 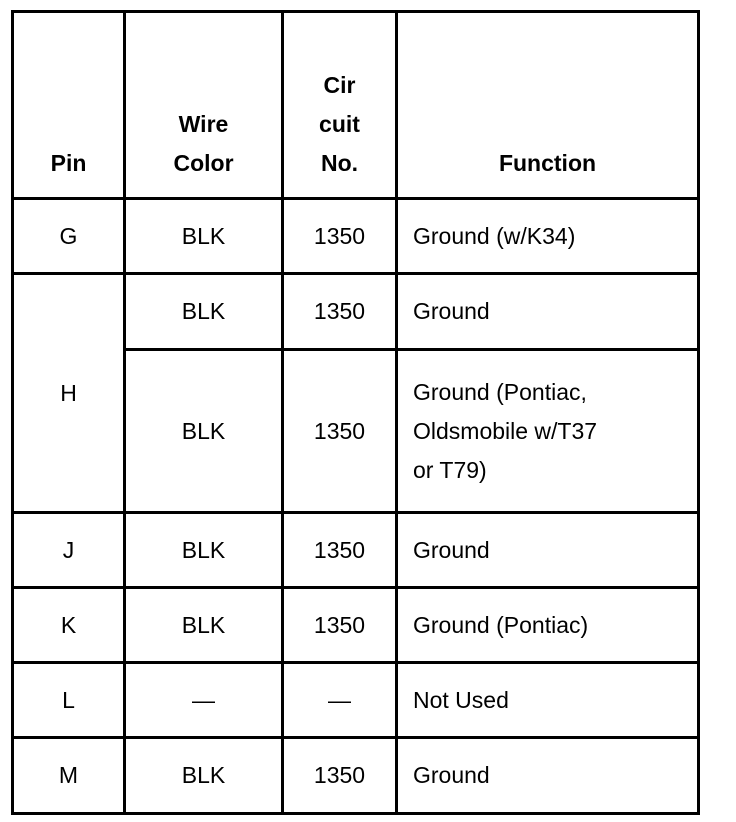 What do you see at coordinates (339, 163) in the screenshot?
I see `header-text: No.` at bounding box center [339, 163].